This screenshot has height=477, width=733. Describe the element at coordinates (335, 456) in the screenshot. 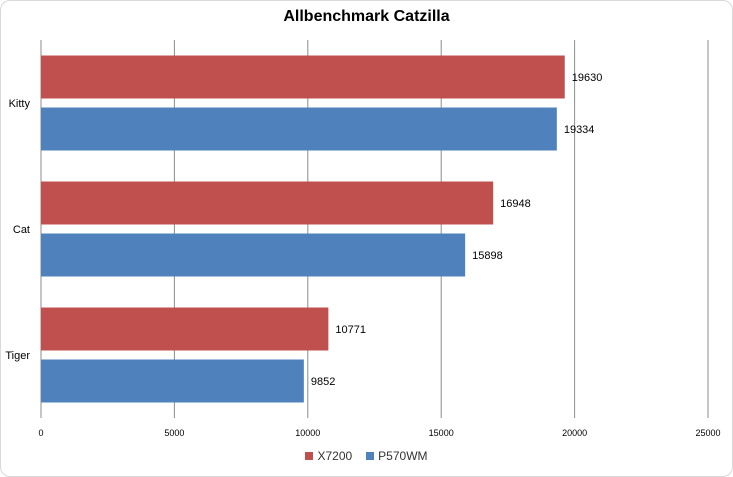

I see `legend-label-x7200: X7200` at that location.